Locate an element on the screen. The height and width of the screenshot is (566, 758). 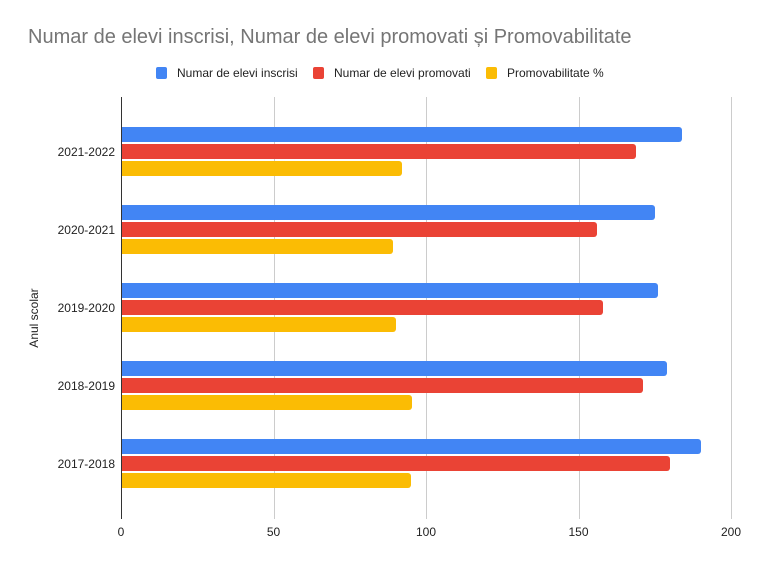
legend-label: Promovabilitate % is located at coordinates (555, 73).